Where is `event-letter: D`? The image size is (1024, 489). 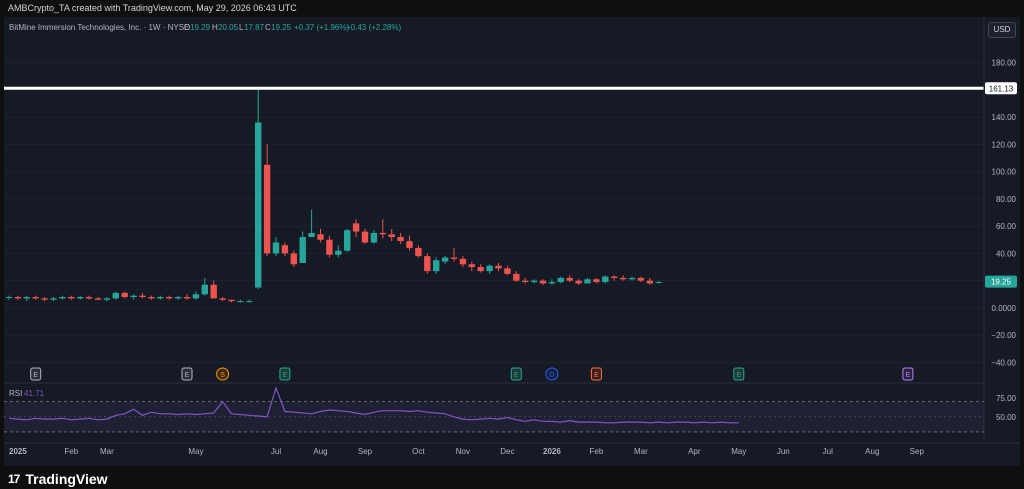 event-letter: D is located at coordinates (551, 375).